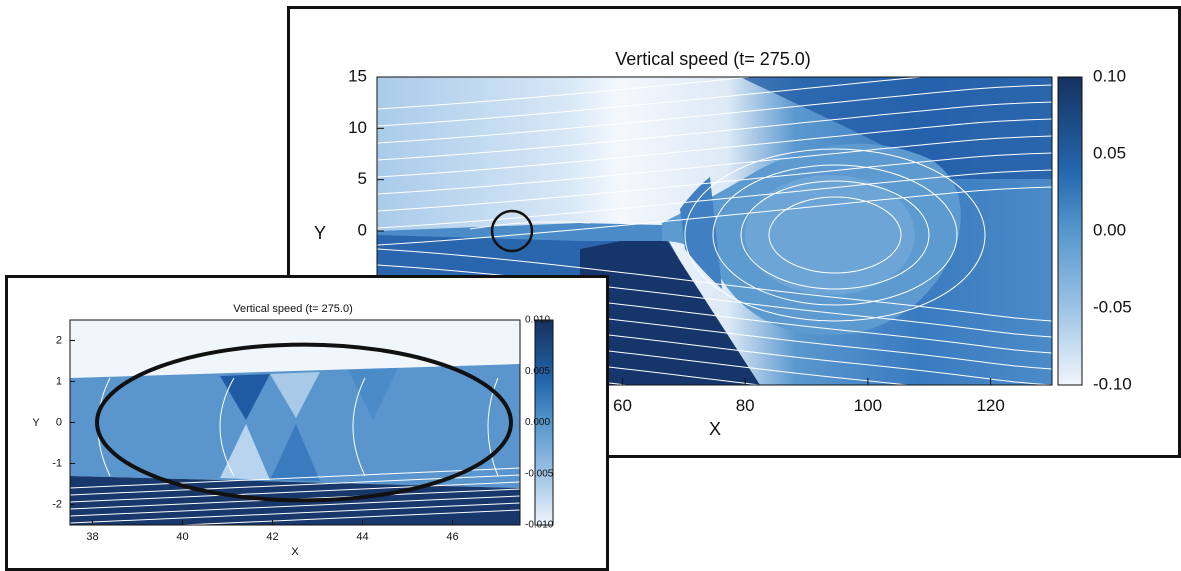 Image resolution: width=1181 pixels, height=571 pixels. I want to click on inset-colorbar-label-0.000: 0.000, so click(537, 422).